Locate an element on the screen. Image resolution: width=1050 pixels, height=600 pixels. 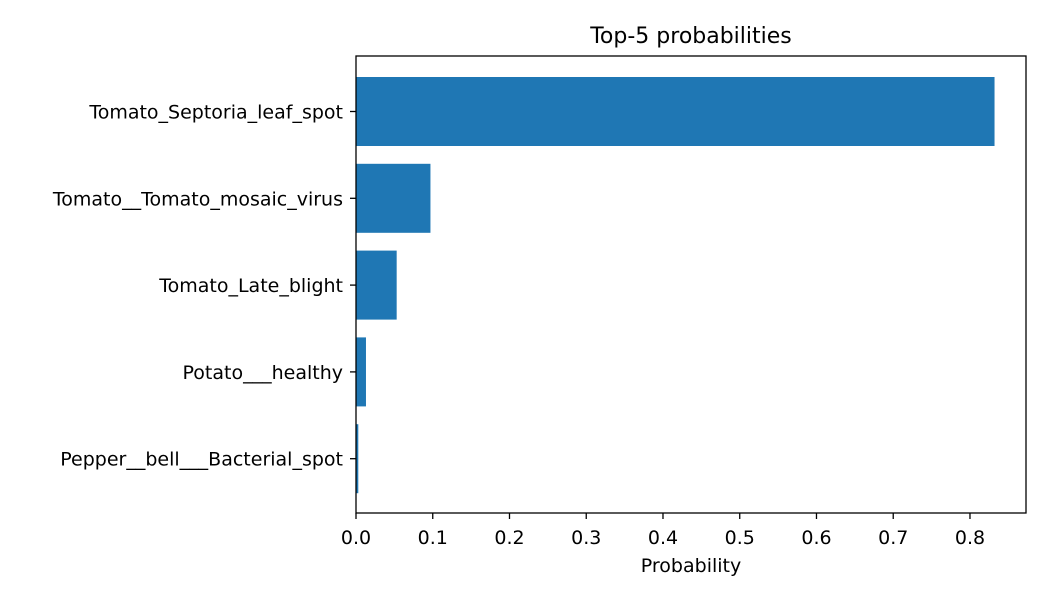
y-tick-label-1: Tomato__Tomato_mosaic_virus is located at coordinates (197, 199).